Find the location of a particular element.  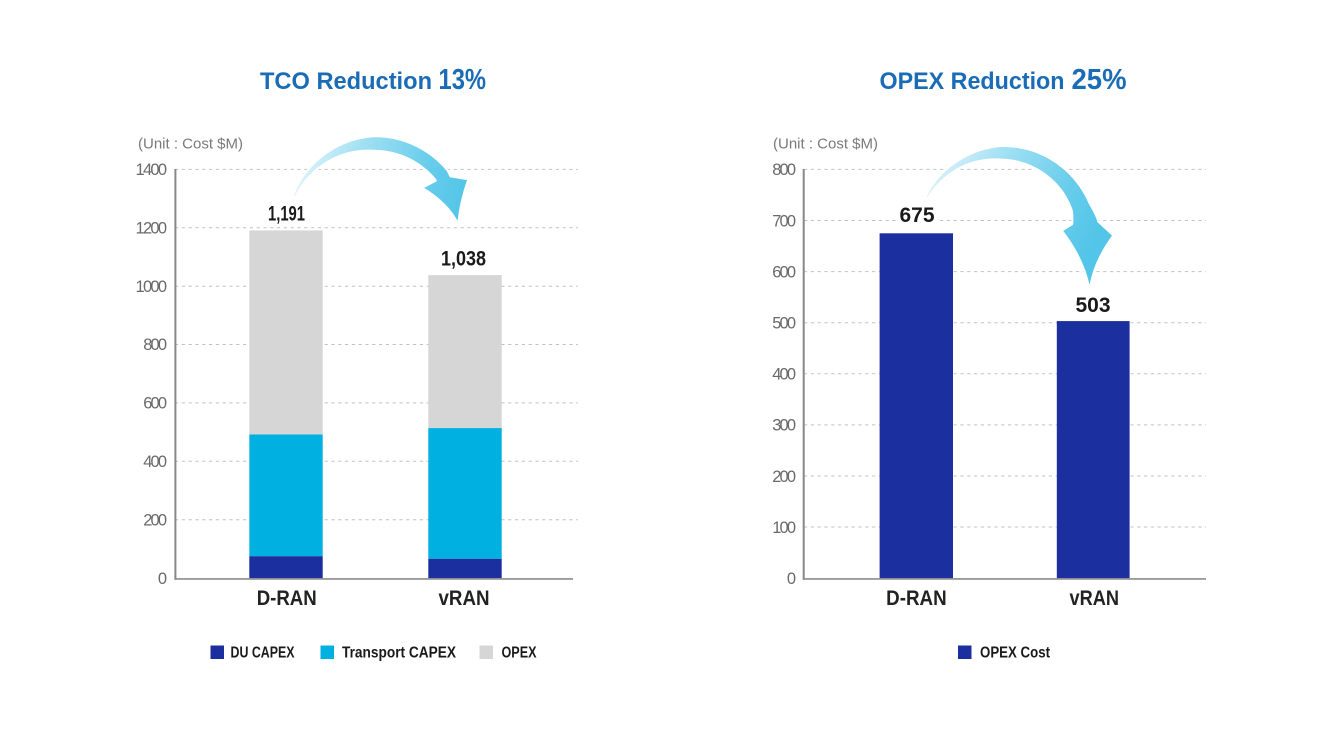

svg-text: 300 is located at coordinates (784, 426).